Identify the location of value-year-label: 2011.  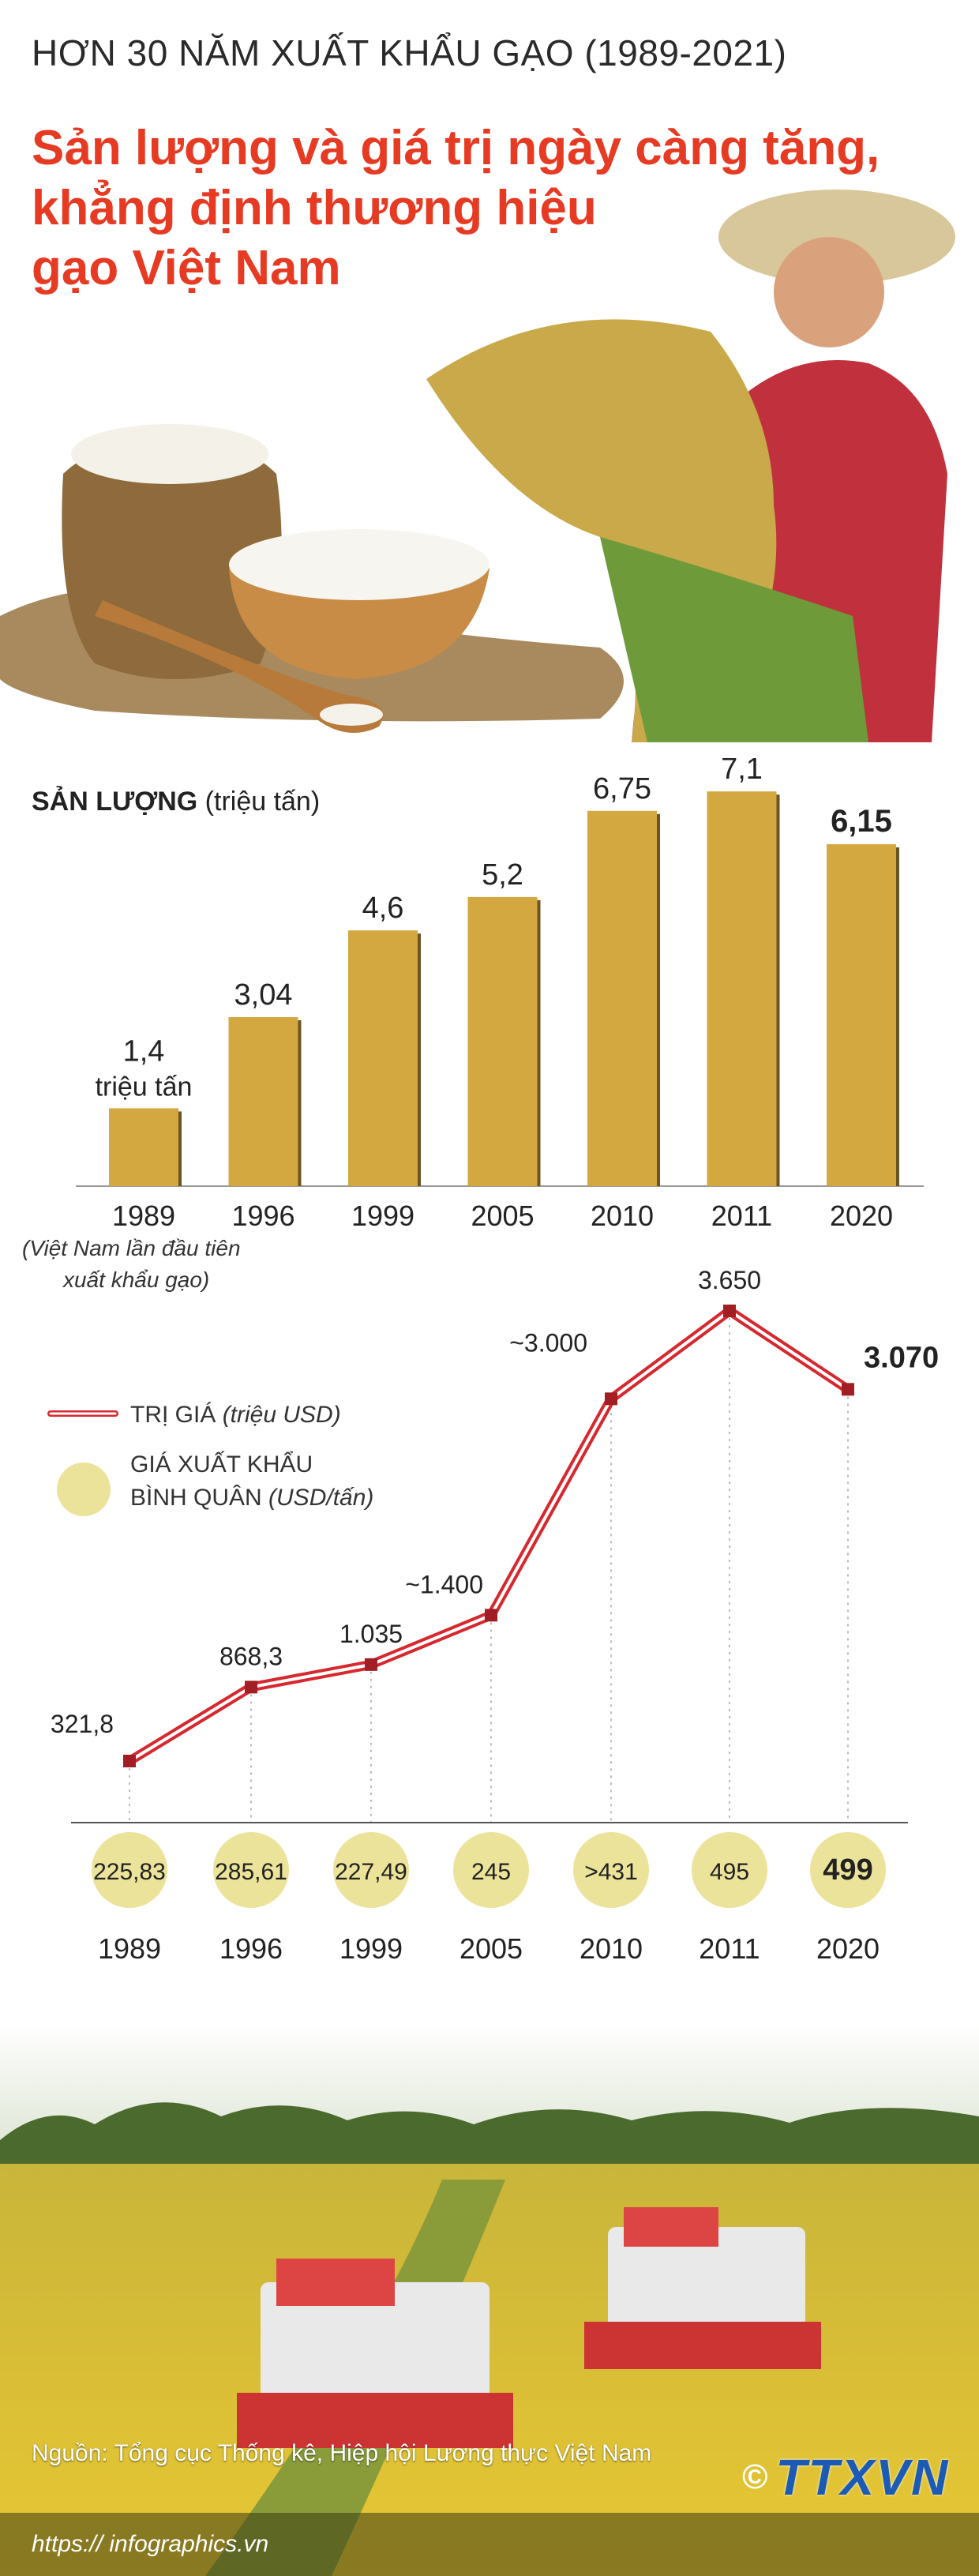
(729, 1948).